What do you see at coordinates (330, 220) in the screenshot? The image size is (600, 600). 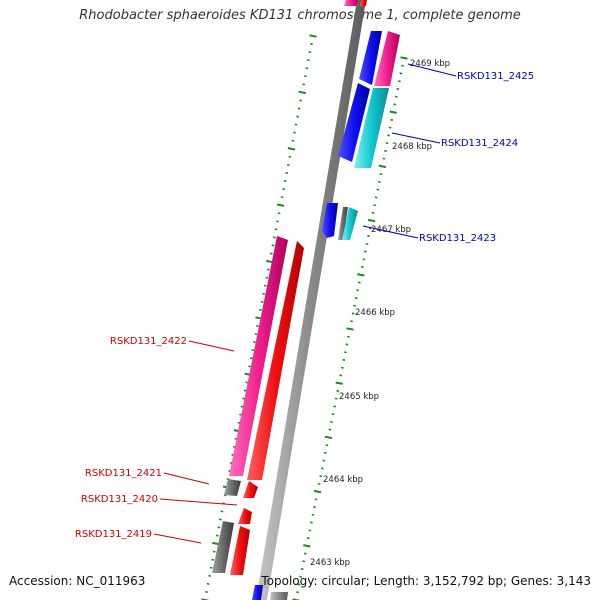 I see `gene-feature-blue-small` at bounding box center [330, 220].